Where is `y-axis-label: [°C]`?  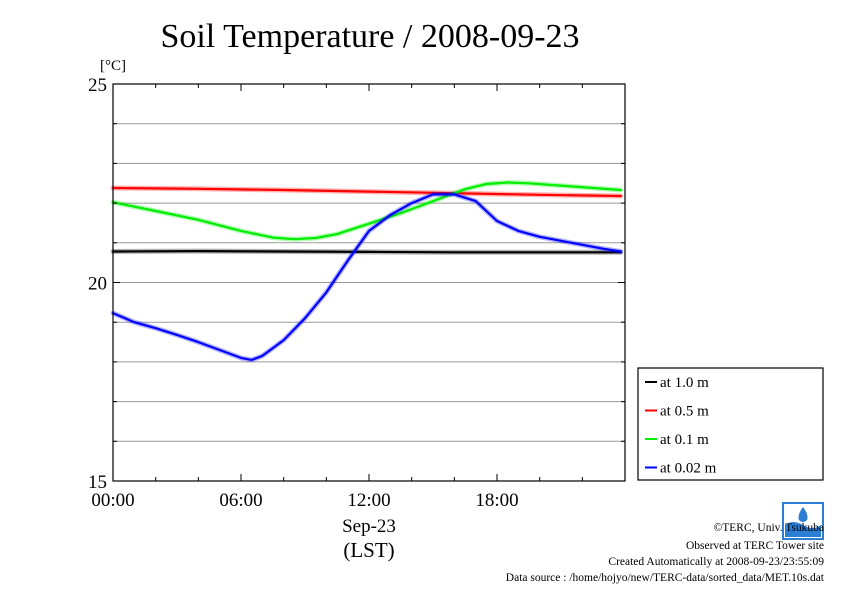 y-axis-label: [°C] is located at coordinates (113, 66).